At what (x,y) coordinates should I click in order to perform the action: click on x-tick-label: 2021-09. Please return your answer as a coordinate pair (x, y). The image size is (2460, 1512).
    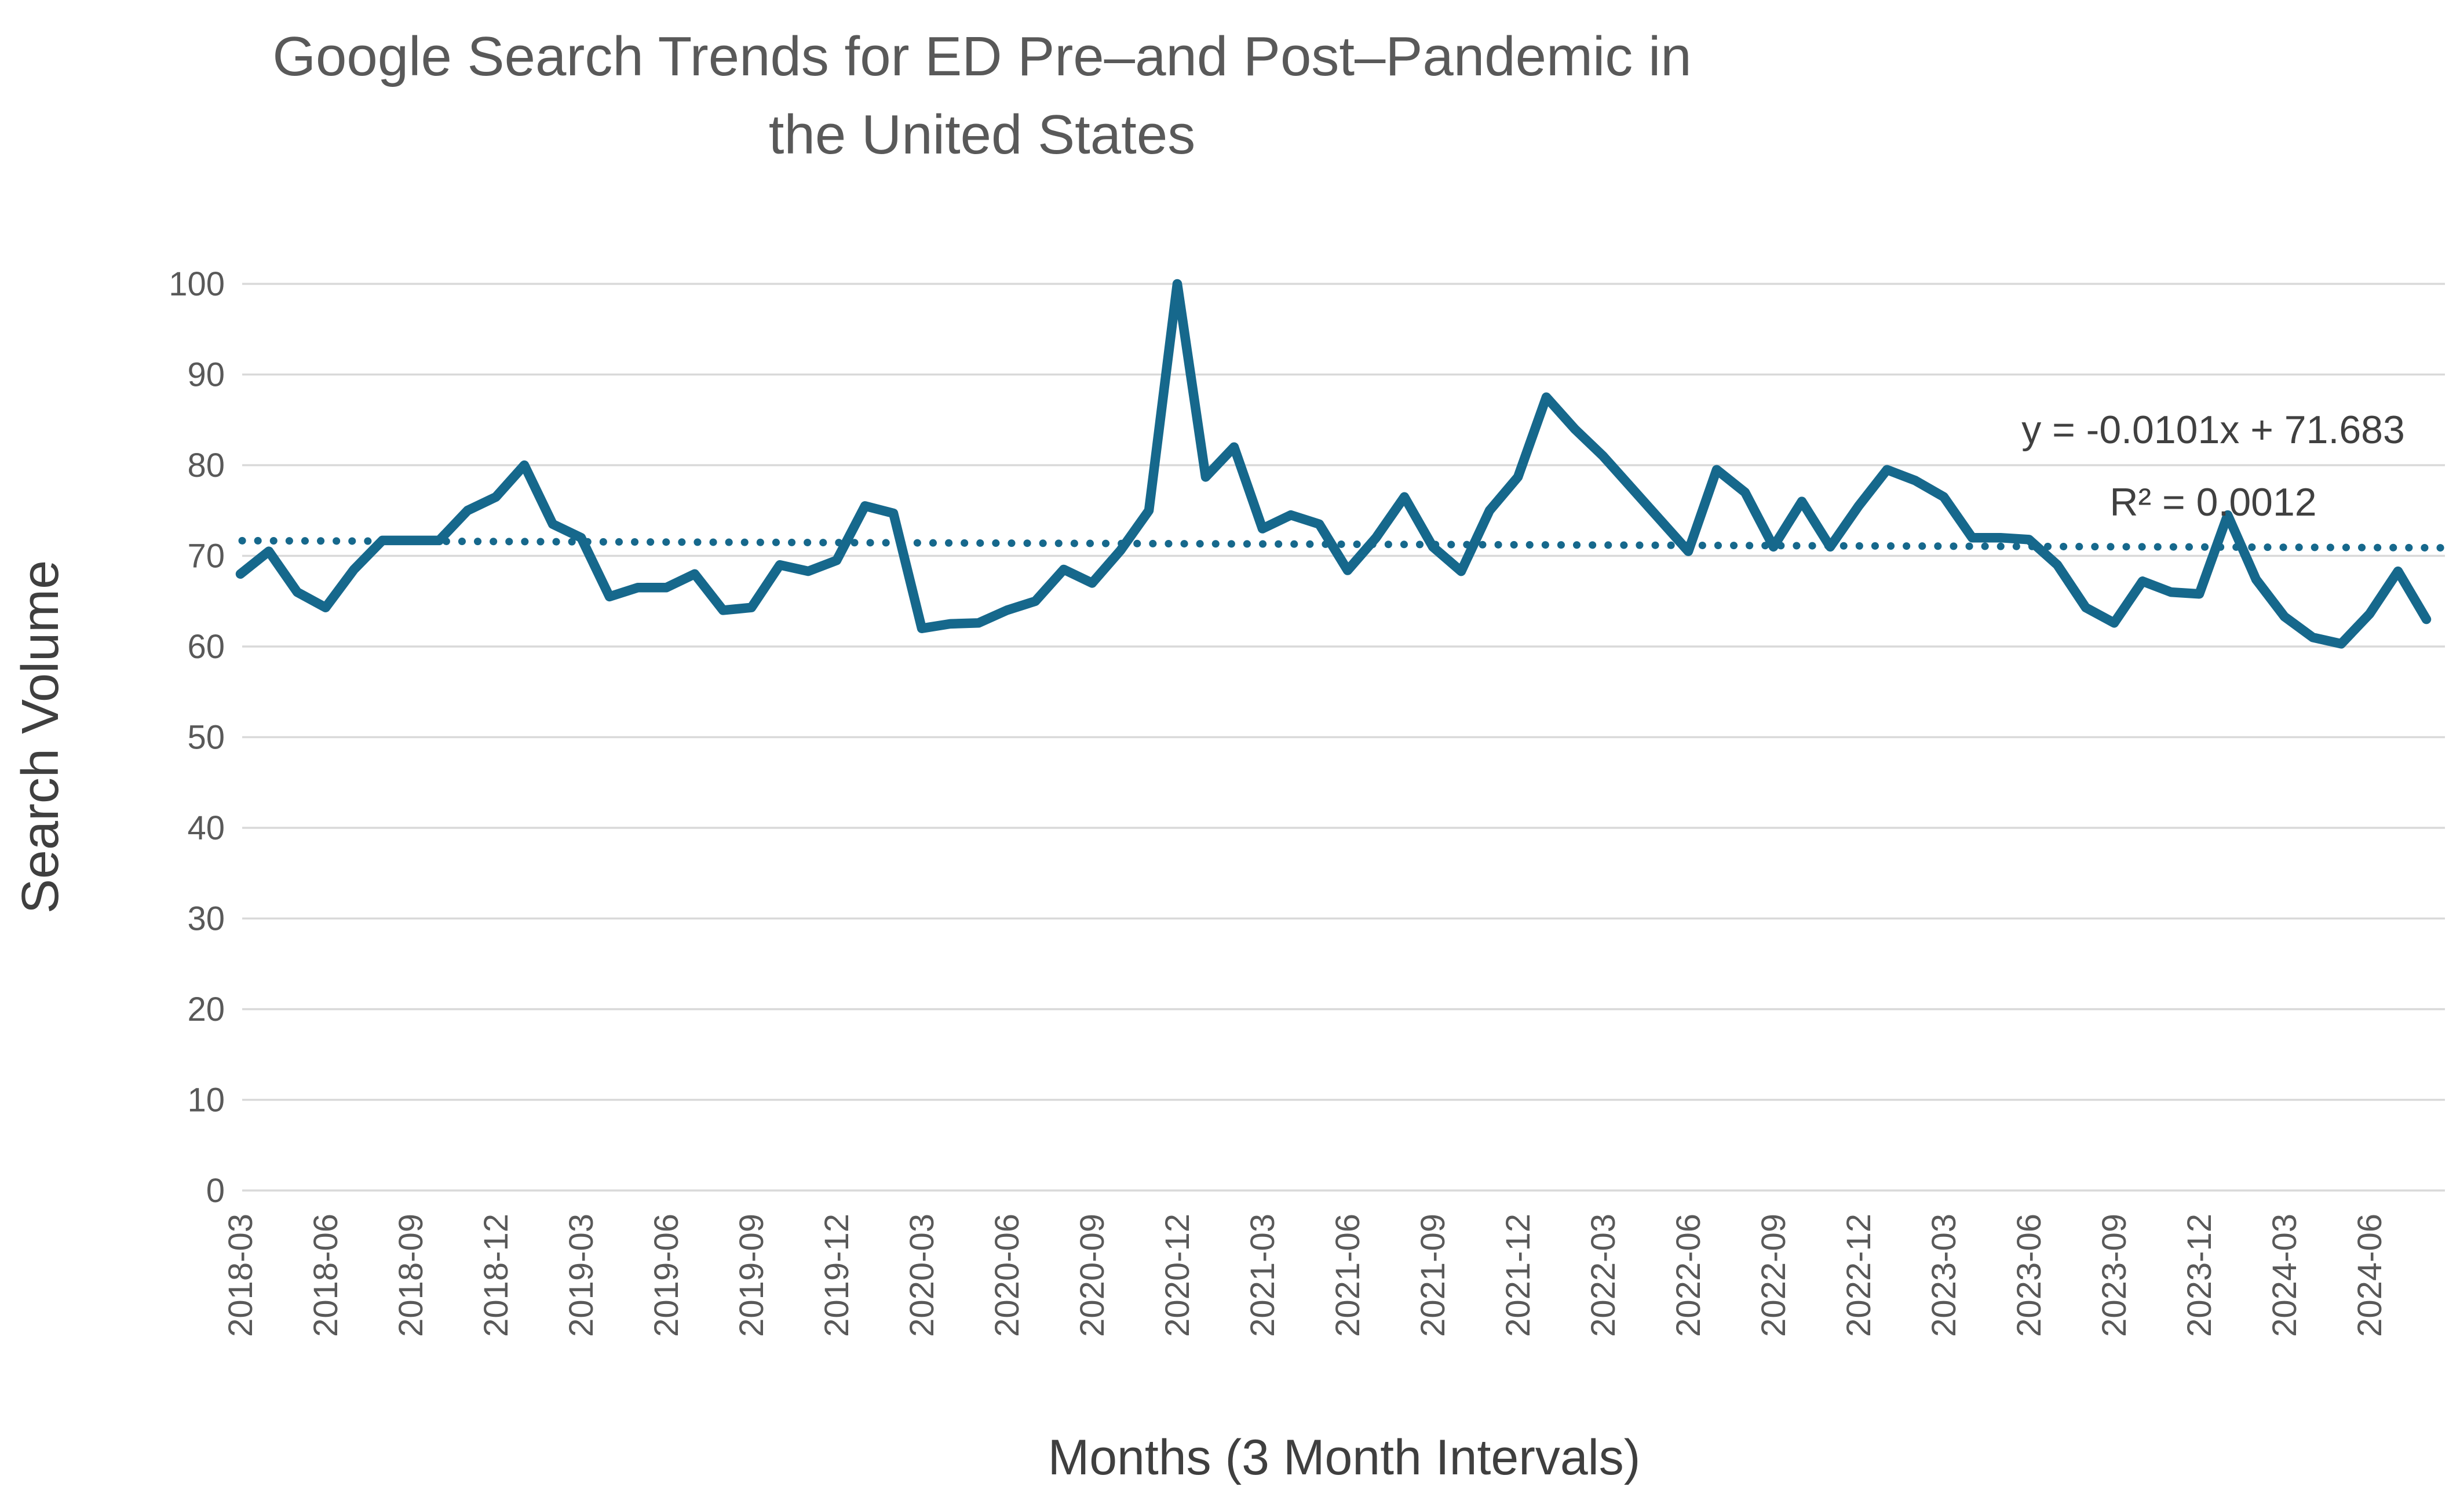
    Looking at the image, I should click on (1433, 1275).